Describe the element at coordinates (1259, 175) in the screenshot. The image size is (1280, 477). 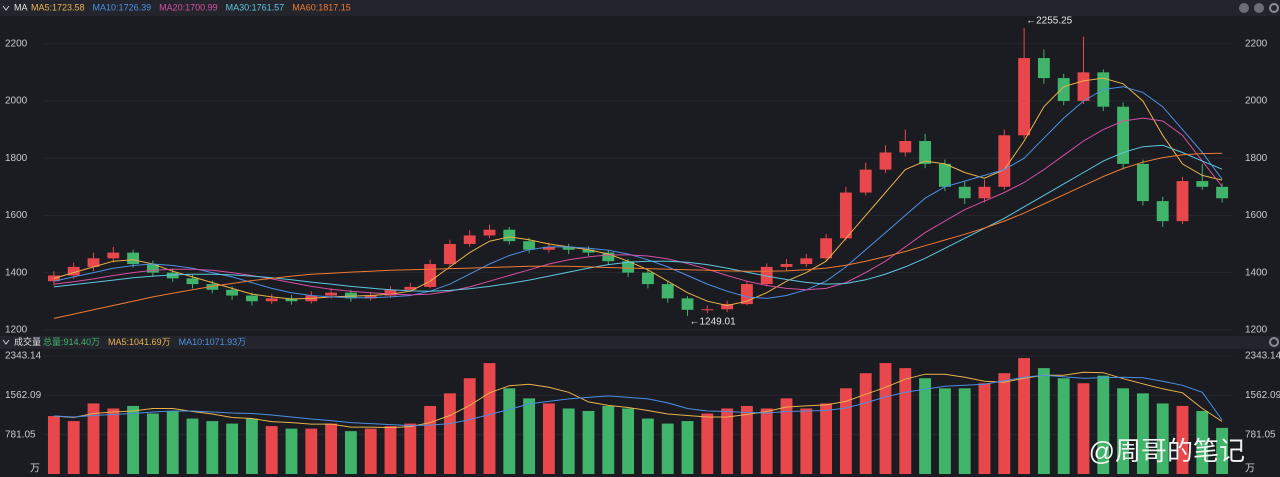
I see `toolbar-icons` at that location.